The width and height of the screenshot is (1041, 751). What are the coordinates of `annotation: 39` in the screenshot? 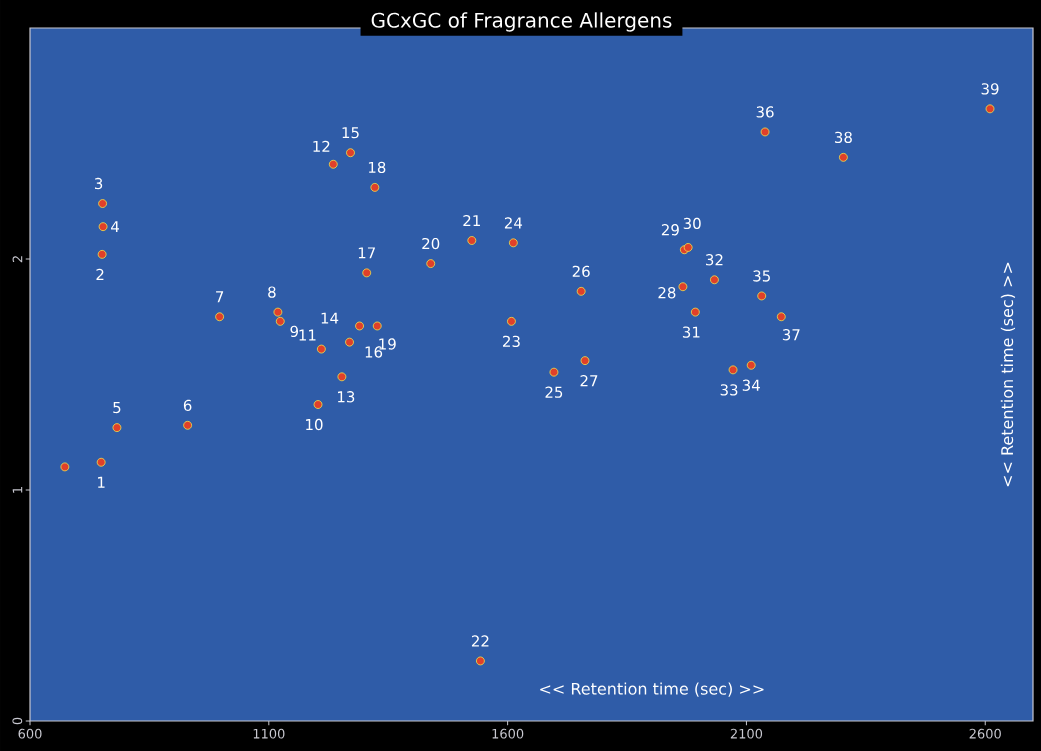 It's located at (990, 89).